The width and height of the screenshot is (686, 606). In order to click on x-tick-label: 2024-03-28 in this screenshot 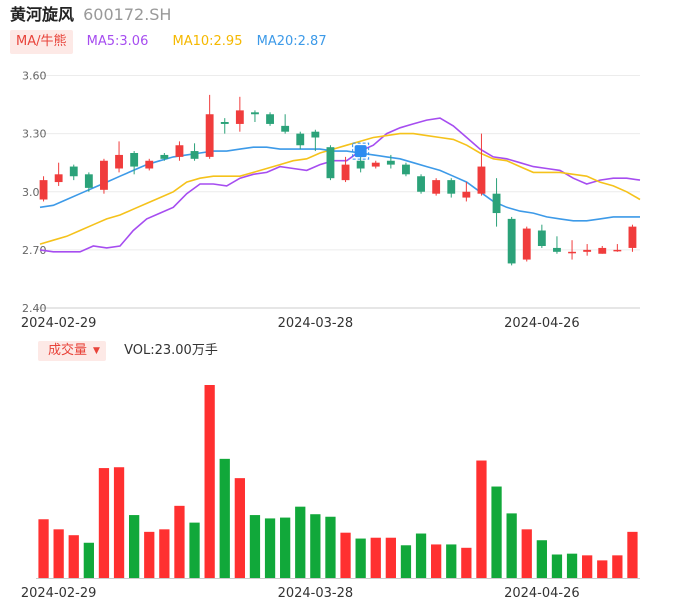, I will do `click(316, 323)`.